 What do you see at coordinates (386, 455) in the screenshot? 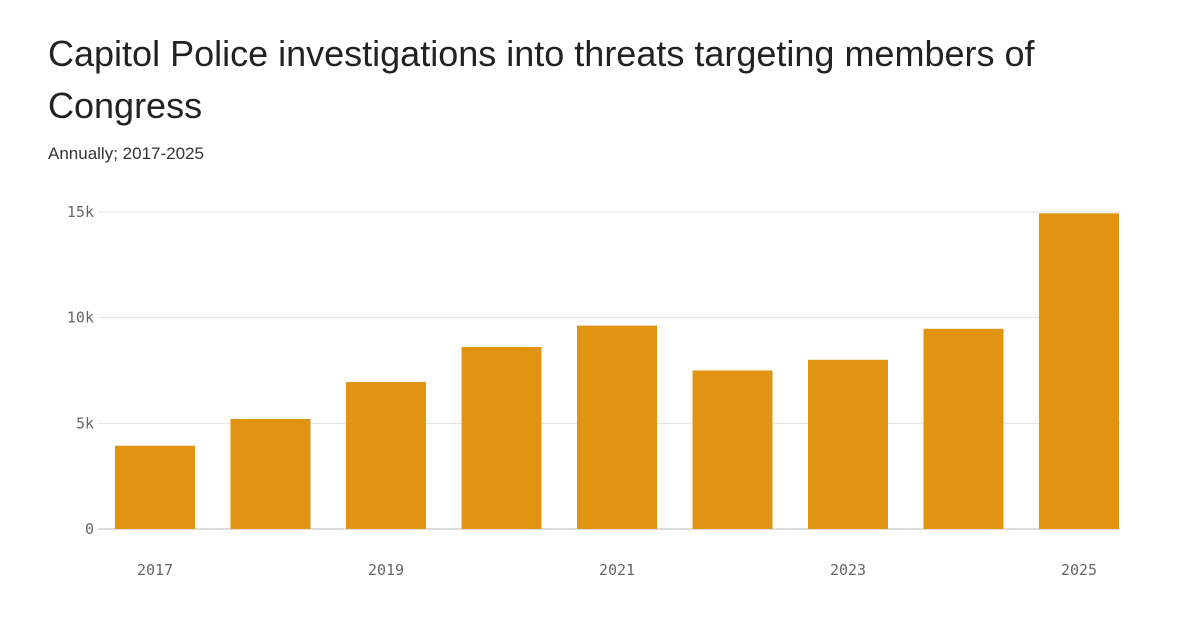
I see `bar-2019` at bounding box center [386, 455].